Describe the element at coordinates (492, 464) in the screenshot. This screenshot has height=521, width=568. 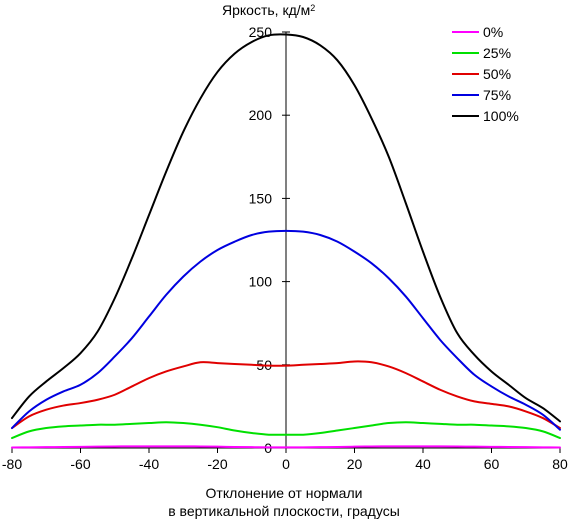
I see `x-tick-label: 60` at that location.